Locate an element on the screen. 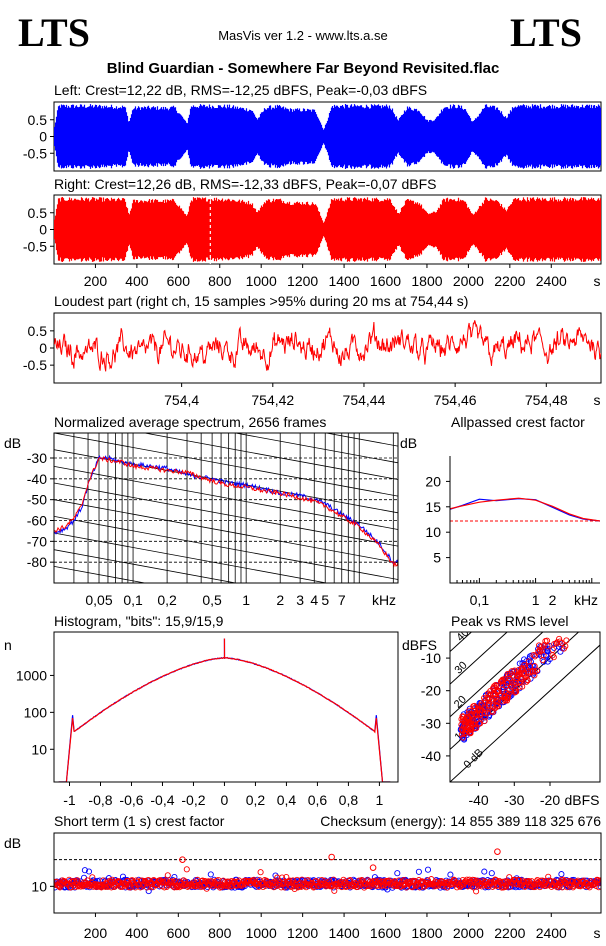 The width and height of the screenshot is (606, 946). spectrum-xtick-label: 2 is located at coordinates (280, 600).